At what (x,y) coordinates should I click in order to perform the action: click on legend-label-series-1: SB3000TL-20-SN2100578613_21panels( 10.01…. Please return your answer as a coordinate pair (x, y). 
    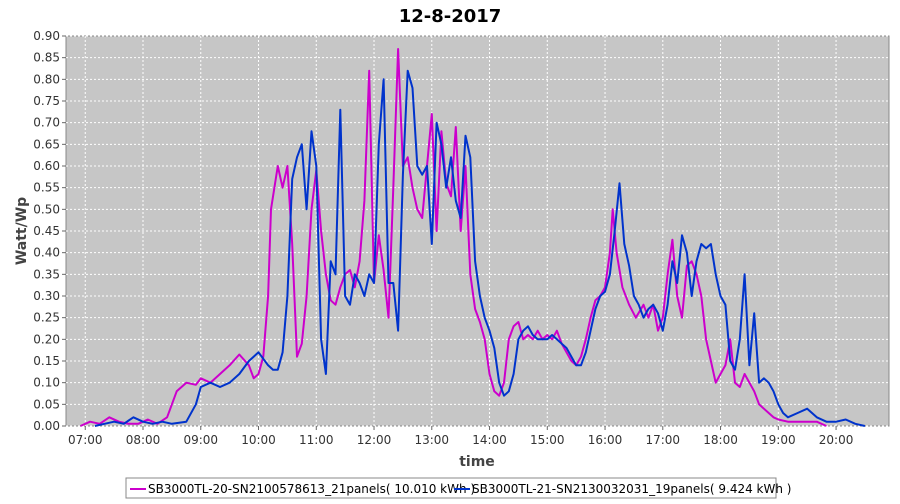
    Looking at the image, I should click on (311, 489).